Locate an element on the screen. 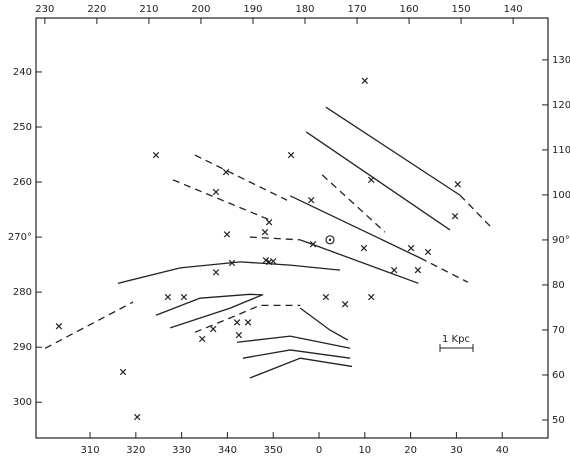  x2-tick-label: 160 is located at coordinates (409, 9).